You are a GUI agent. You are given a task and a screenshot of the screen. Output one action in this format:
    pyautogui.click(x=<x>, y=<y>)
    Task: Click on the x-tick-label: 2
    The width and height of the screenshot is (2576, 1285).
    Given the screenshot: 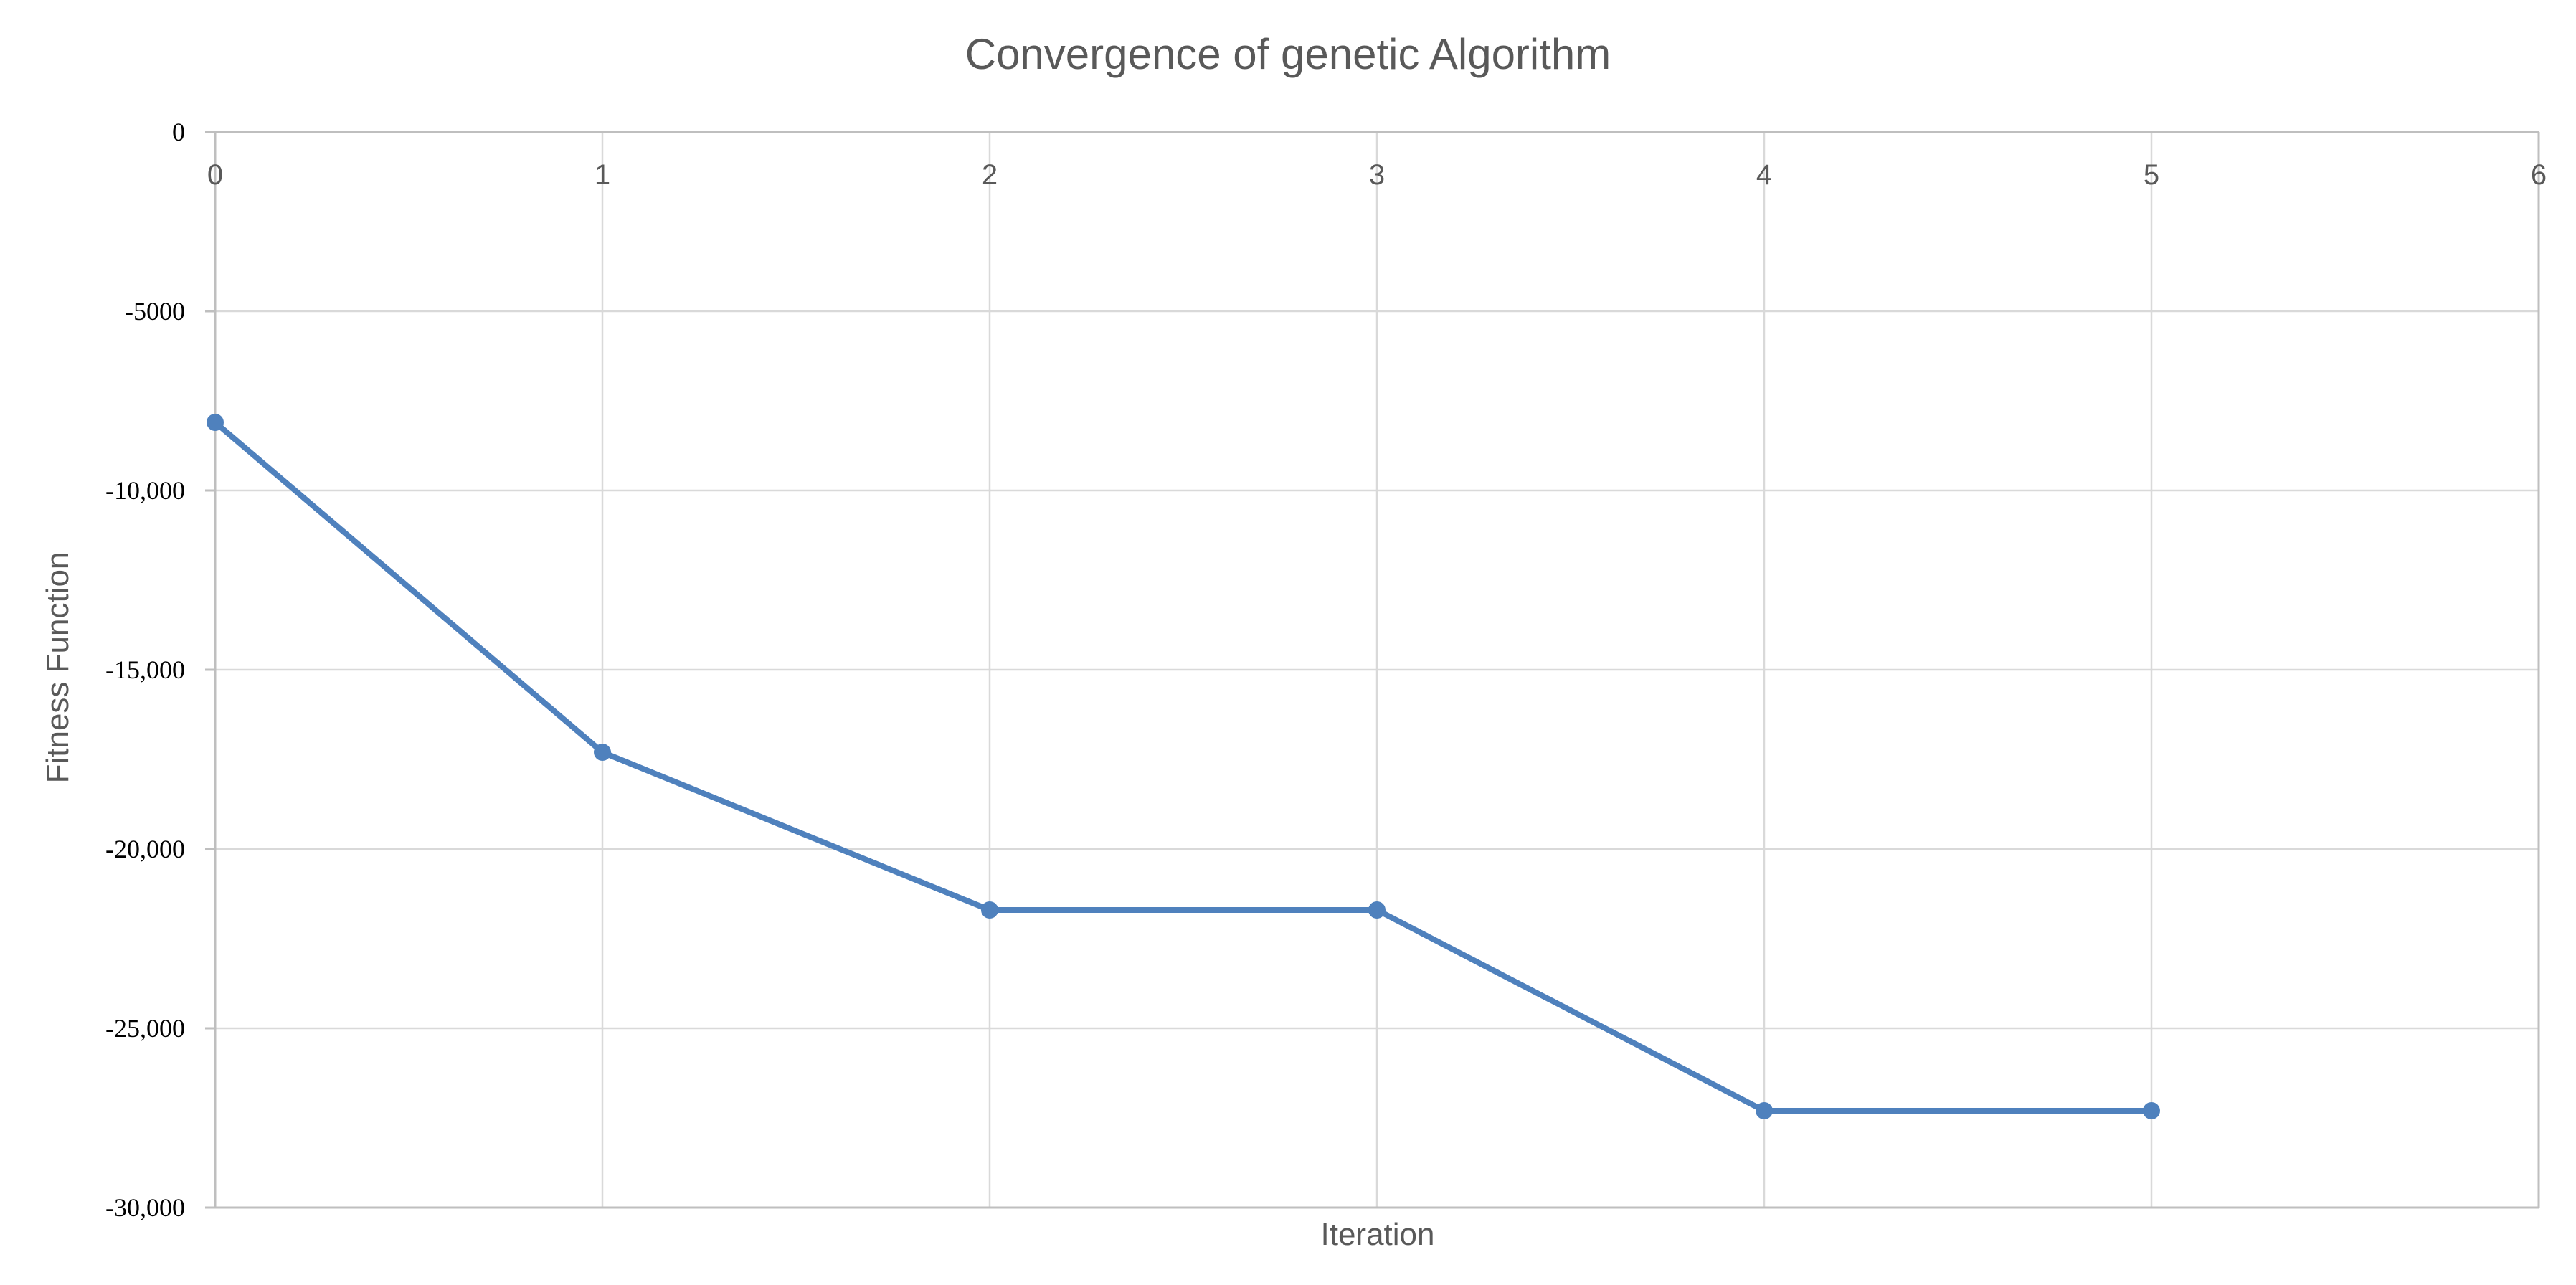 What is the action you would take?
    pyautogui.click(x=990, y=175)
    